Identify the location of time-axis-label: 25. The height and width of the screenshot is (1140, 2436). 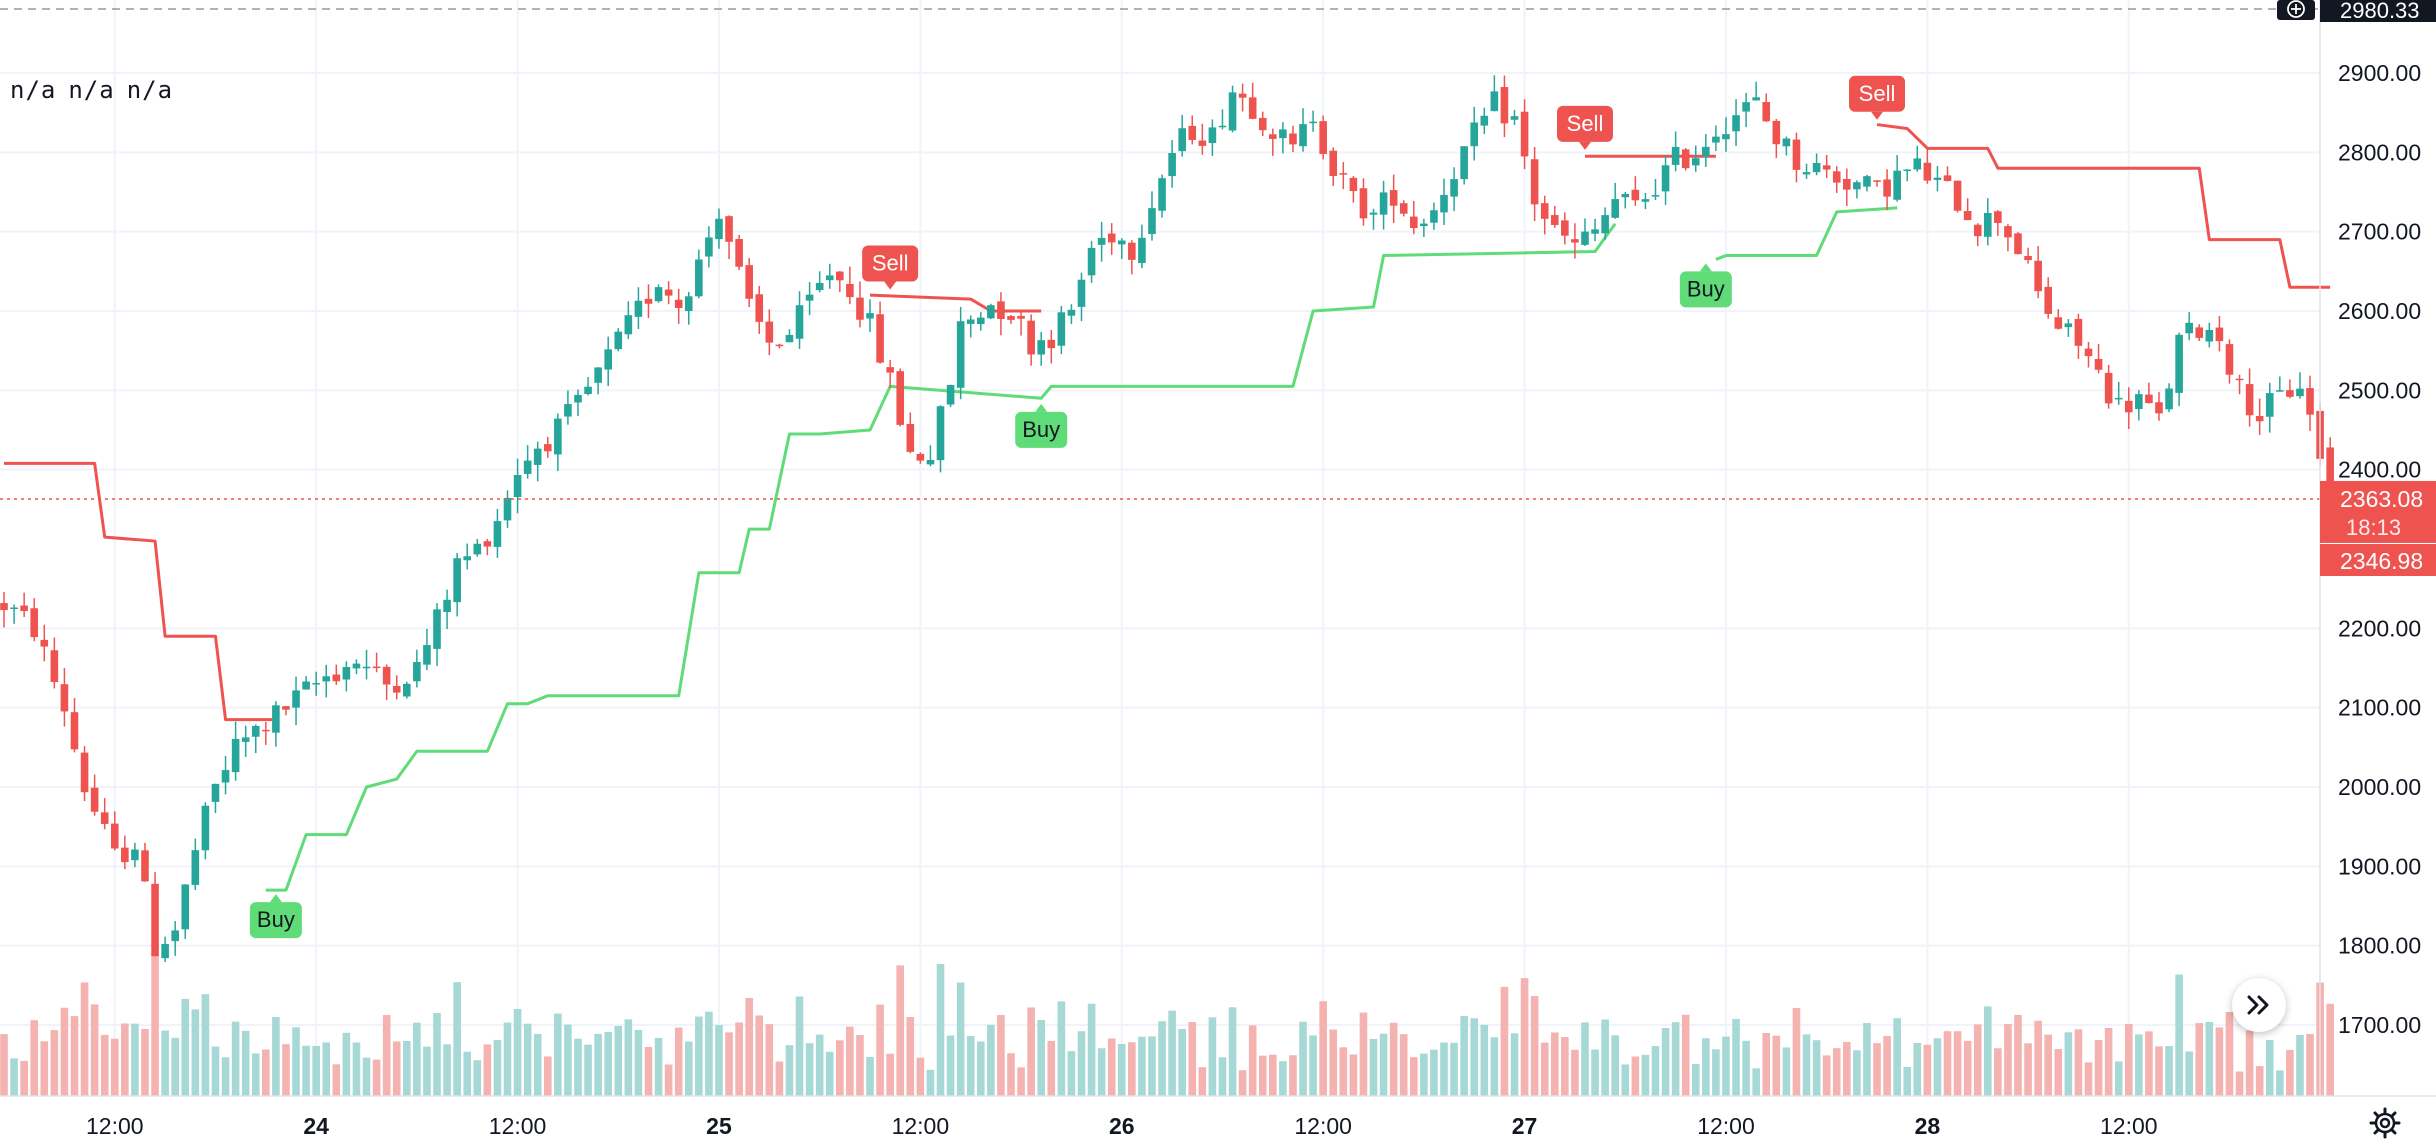
(719, 1126).